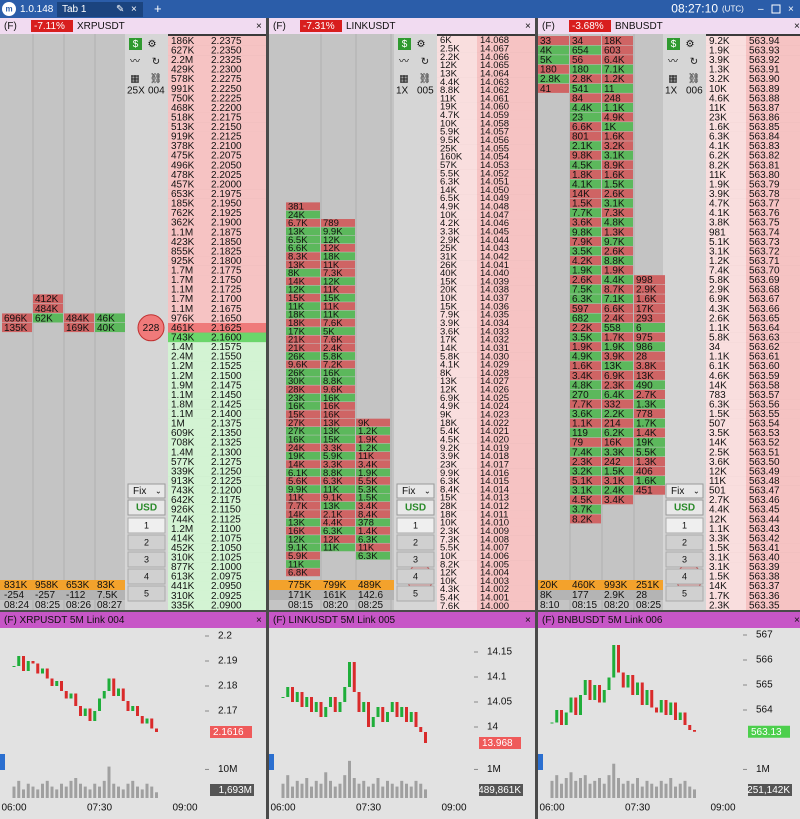 The width and height of the screenshot is (800, 819). What do you see at coordinates (494, 331) in the screenshot?
I see `ladder-price: 14.033` at bounding box center [494, 331].